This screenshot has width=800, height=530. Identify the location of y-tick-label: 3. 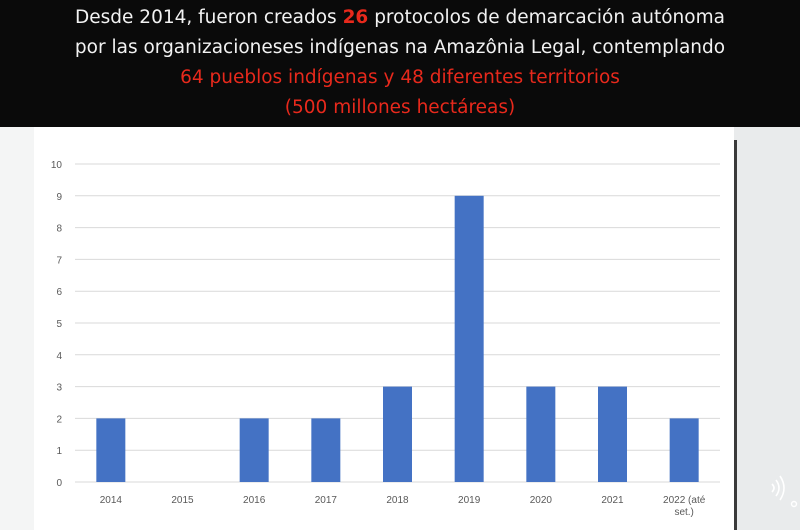
(59, 388).